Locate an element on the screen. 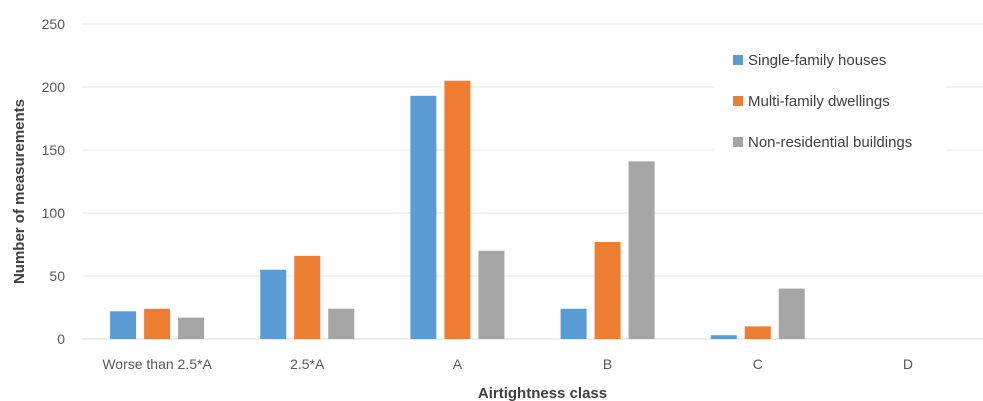 Image resolution: width=983 pixels, height=401 pixels. x-axis-title: Airtightness class is located at coordinates (542, 393).